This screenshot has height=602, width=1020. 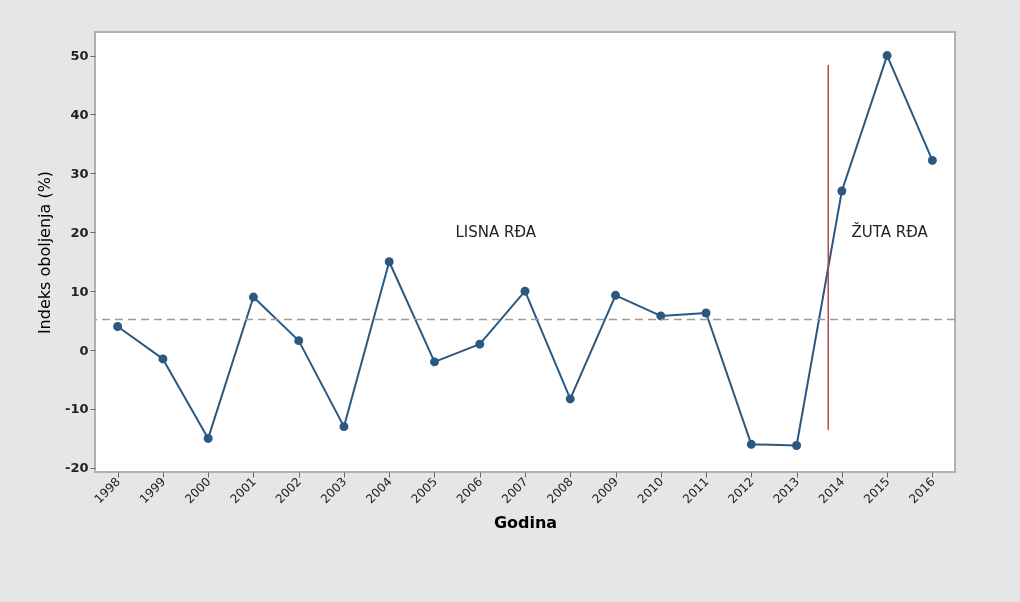 I want to click on y-tick-label: 40, so click(x=79, y=114).